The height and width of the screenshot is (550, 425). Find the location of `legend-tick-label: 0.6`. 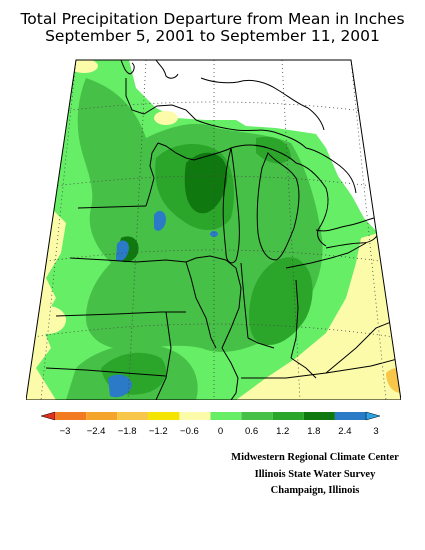

legend-tick-label: 0.6 is located at coordinates (251, 431).